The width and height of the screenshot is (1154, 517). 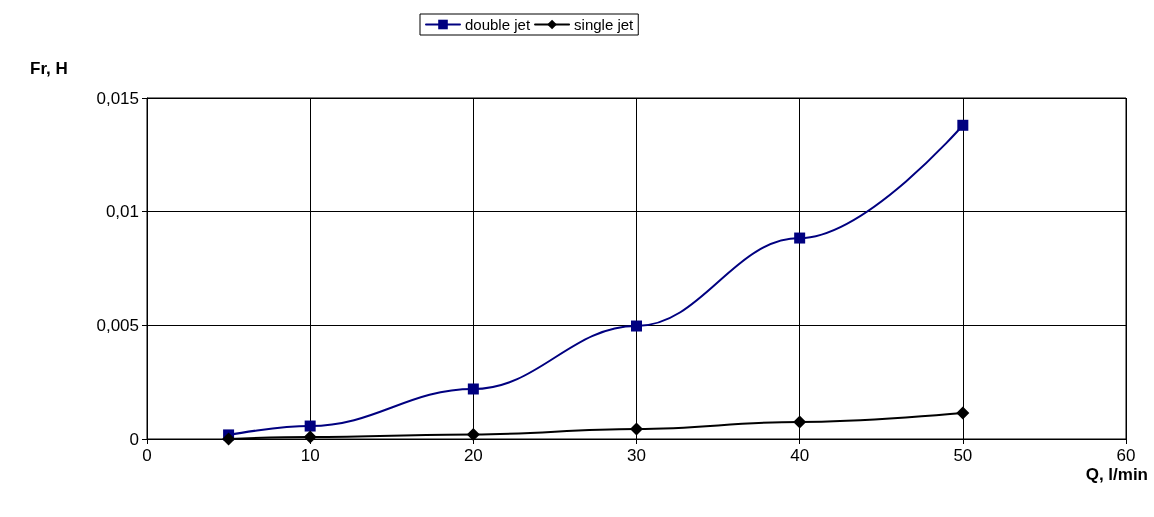 What do you see at coordinates (1116, 474) in the screenshot?
I see `x-axis-title: Q, l/min` at bounding box center [1116, 474].